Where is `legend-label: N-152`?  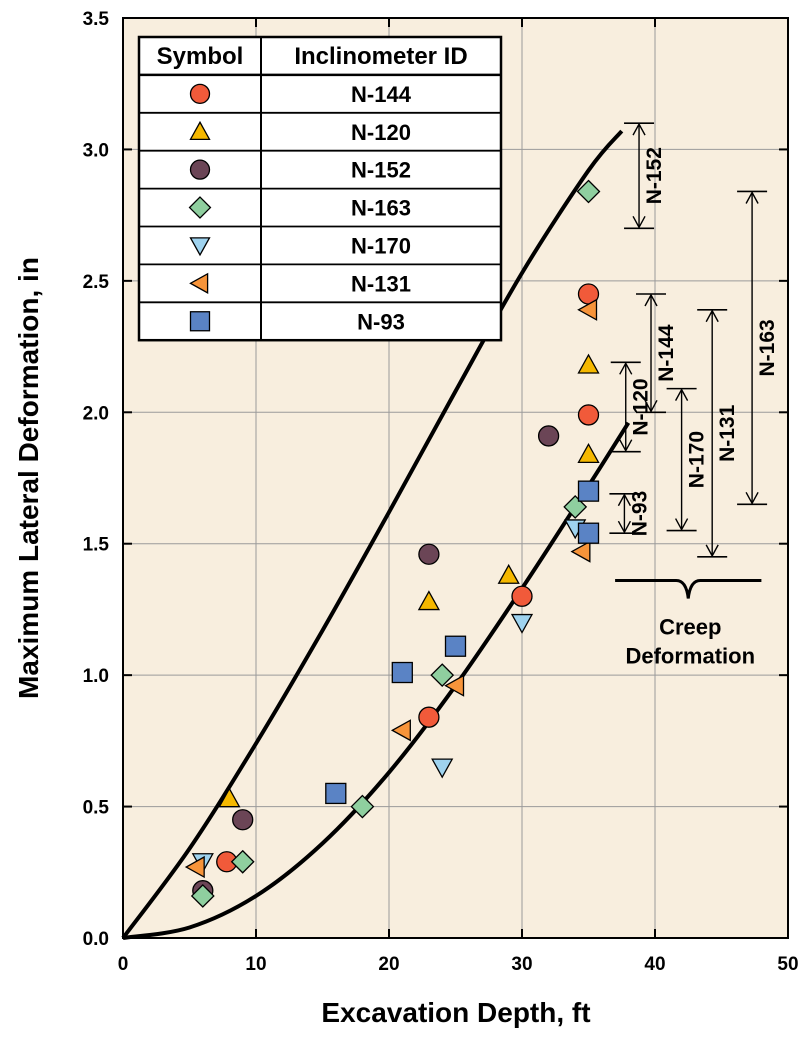
legend-label: N-152 is located at coordinates (381, 170).